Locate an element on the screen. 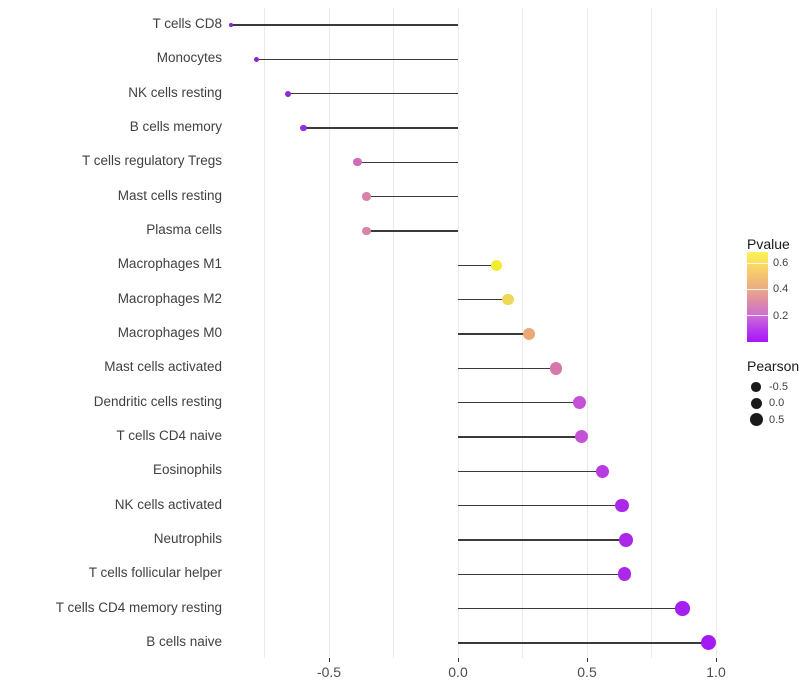 The height and width of the screenshot is (700, 800). y-axis-label: B cells memory is located at coordinates (175, 126).